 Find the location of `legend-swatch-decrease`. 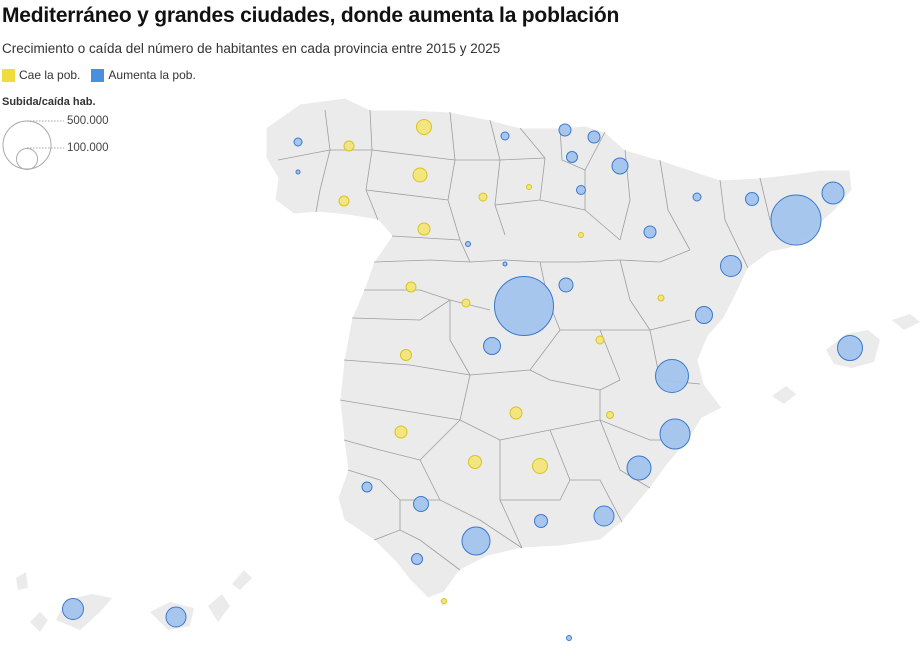

legend-swatch-decrease is located at coordinates (8, 75).